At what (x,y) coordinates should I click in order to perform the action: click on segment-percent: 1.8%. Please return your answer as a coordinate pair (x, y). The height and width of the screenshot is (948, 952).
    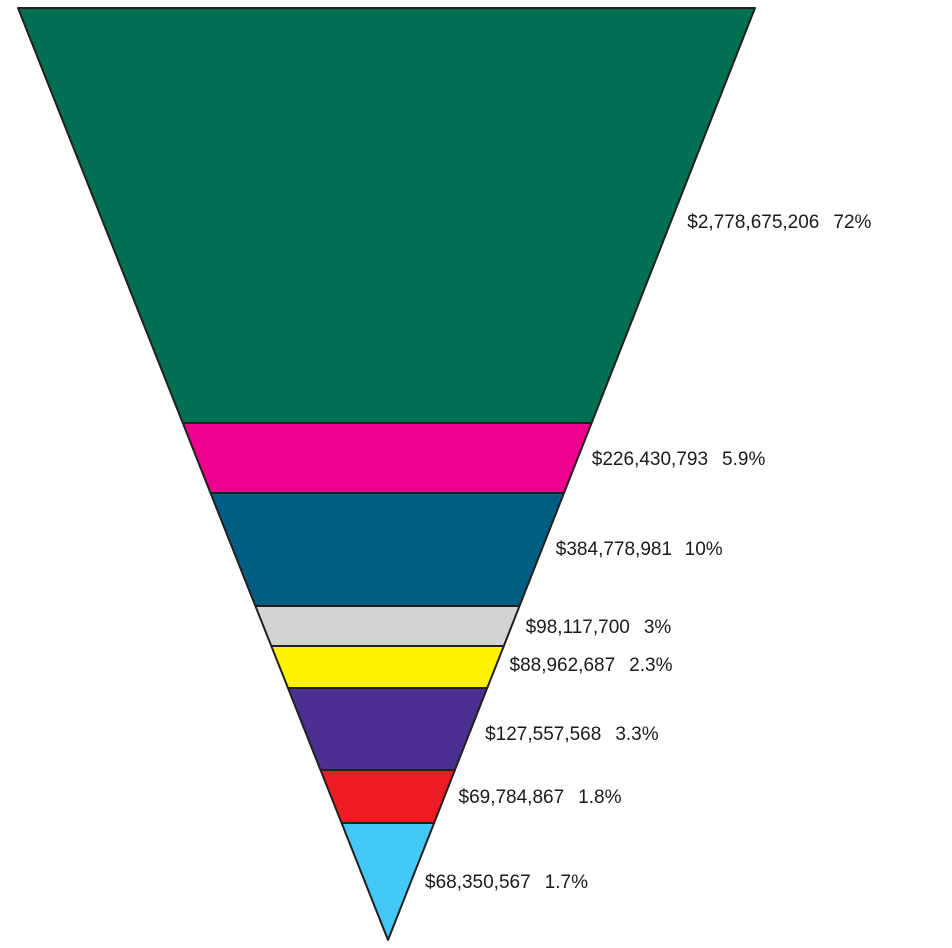
    Looking at the image, I should click on (599, 797).